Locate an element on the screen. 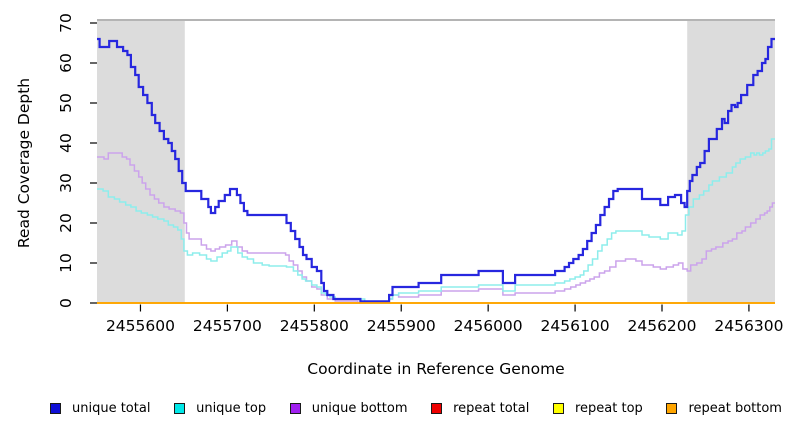 The width and height of the screenshot is (792, 432). legend-label: repeat bottom is located at coordinates (735, 408).